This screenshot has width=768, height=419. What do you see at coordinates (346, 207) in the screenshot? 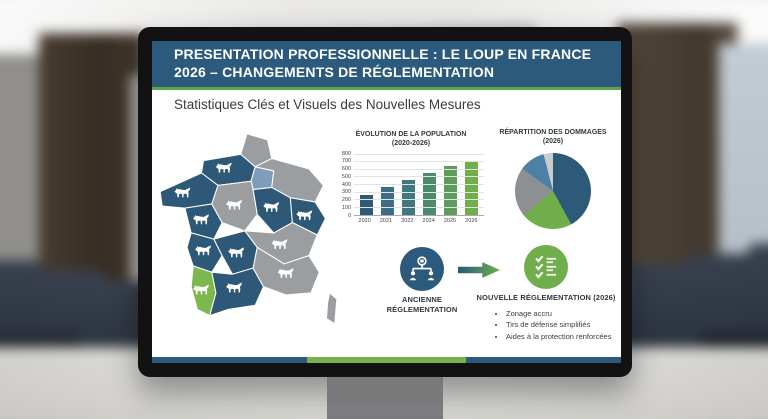
I see `y-tick-label: 100` at bounding box center [346, 207].